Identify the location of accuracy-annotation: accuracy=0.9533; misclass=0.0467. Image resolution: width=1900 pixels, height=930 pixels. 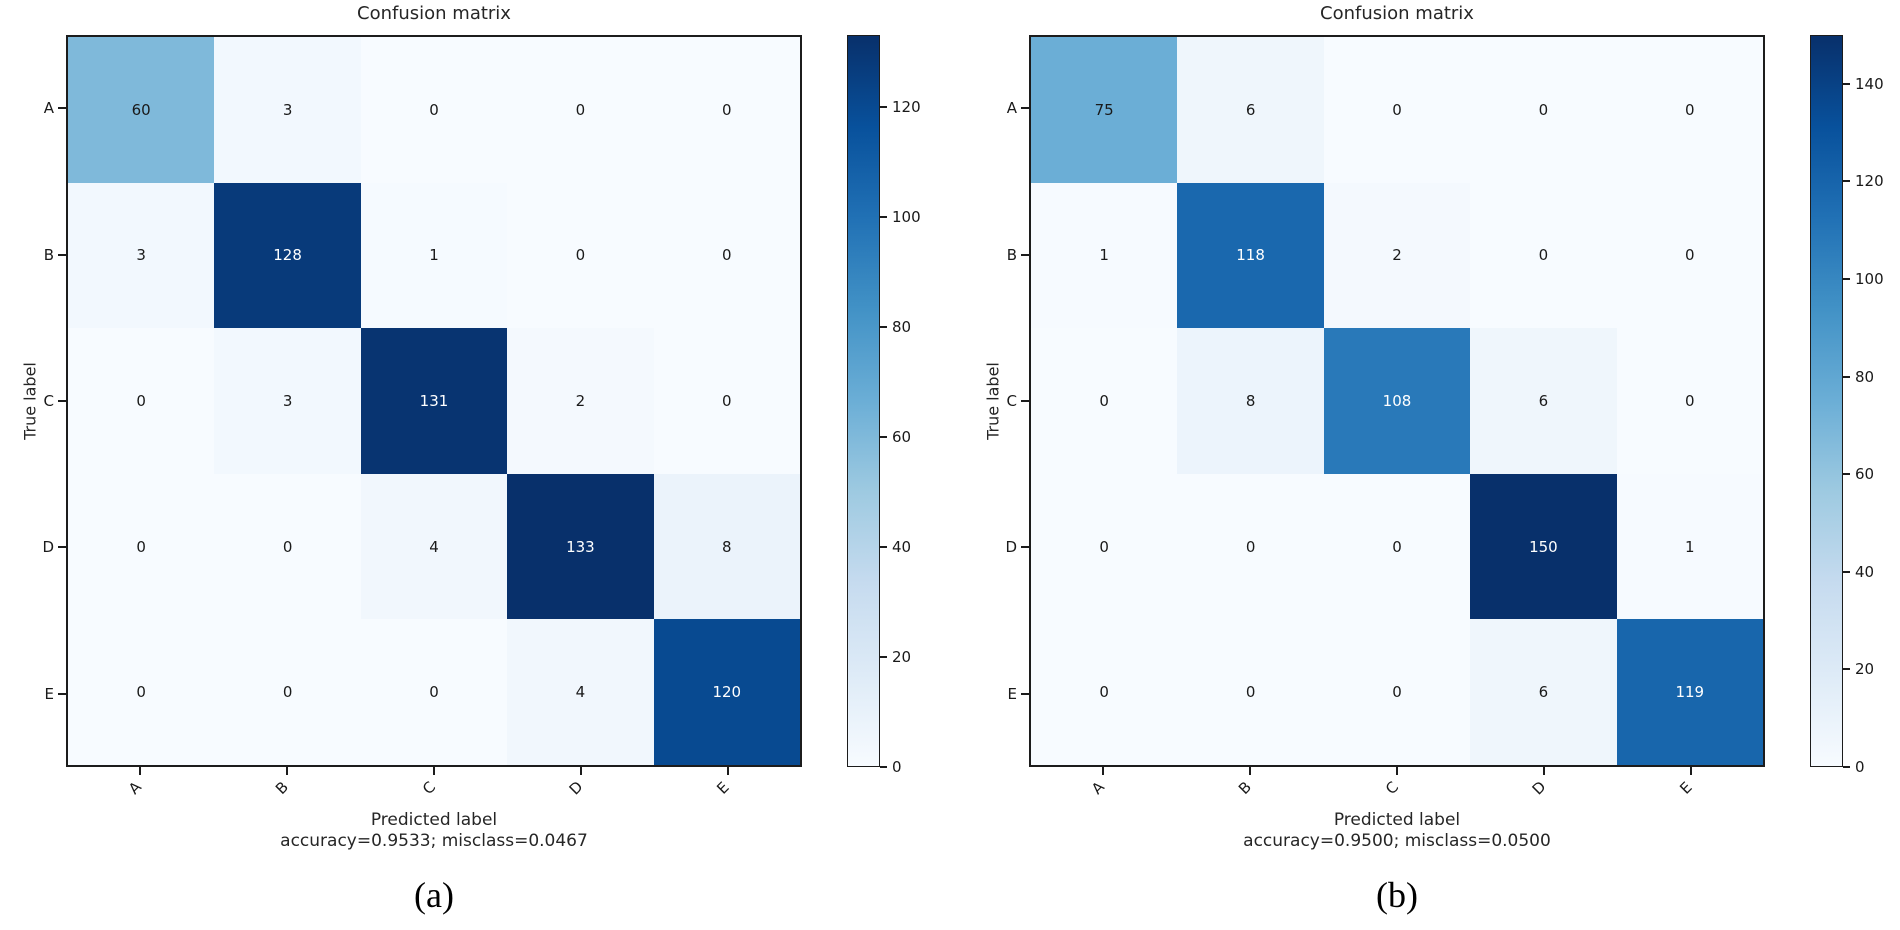
(434, 841).